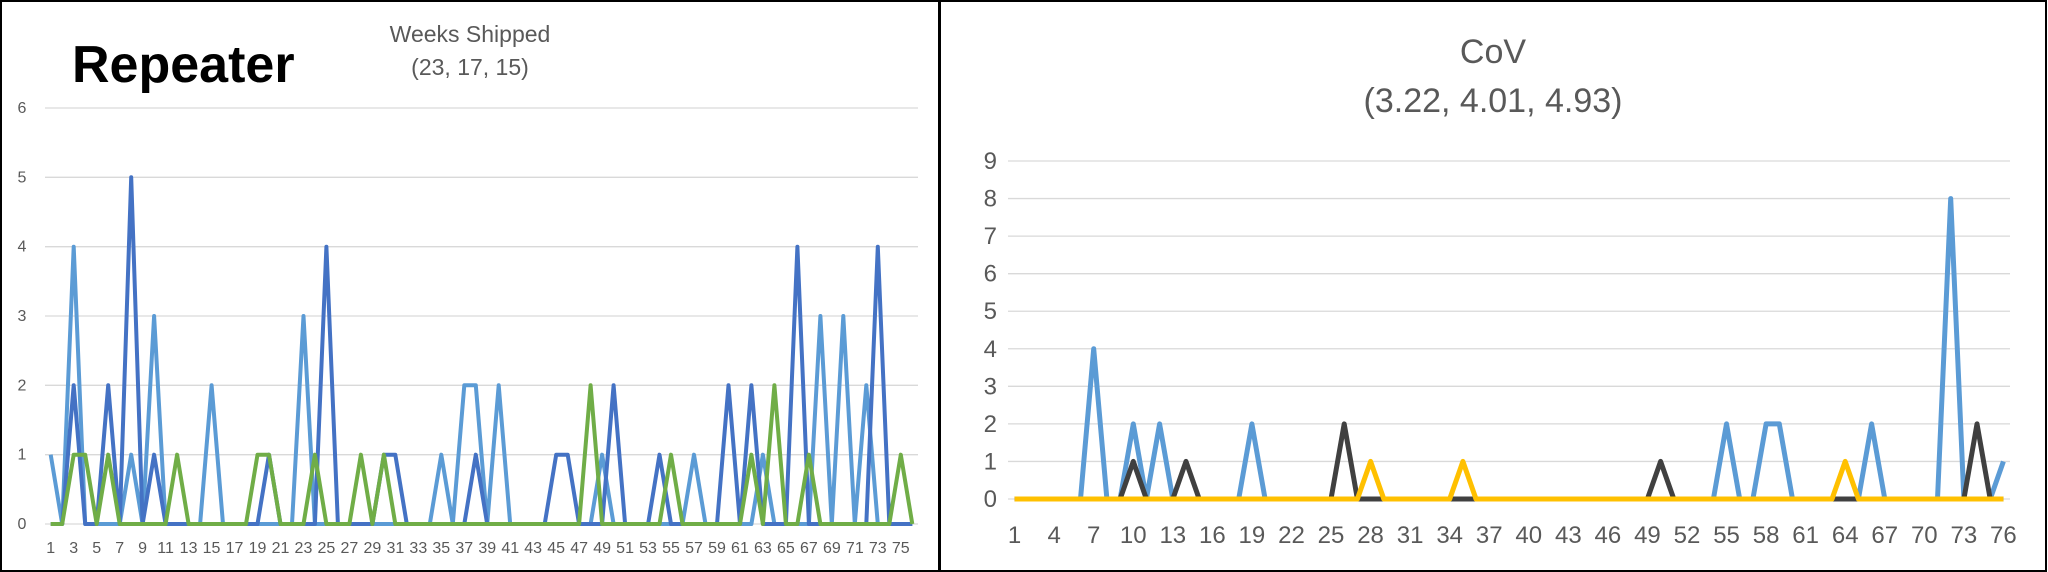 This screenshot has height=572, width=2048. What do you see at coordinates (763, 548) in the screenshot?
I see `x-tick-label: 63` at bounding box center [763, 548].